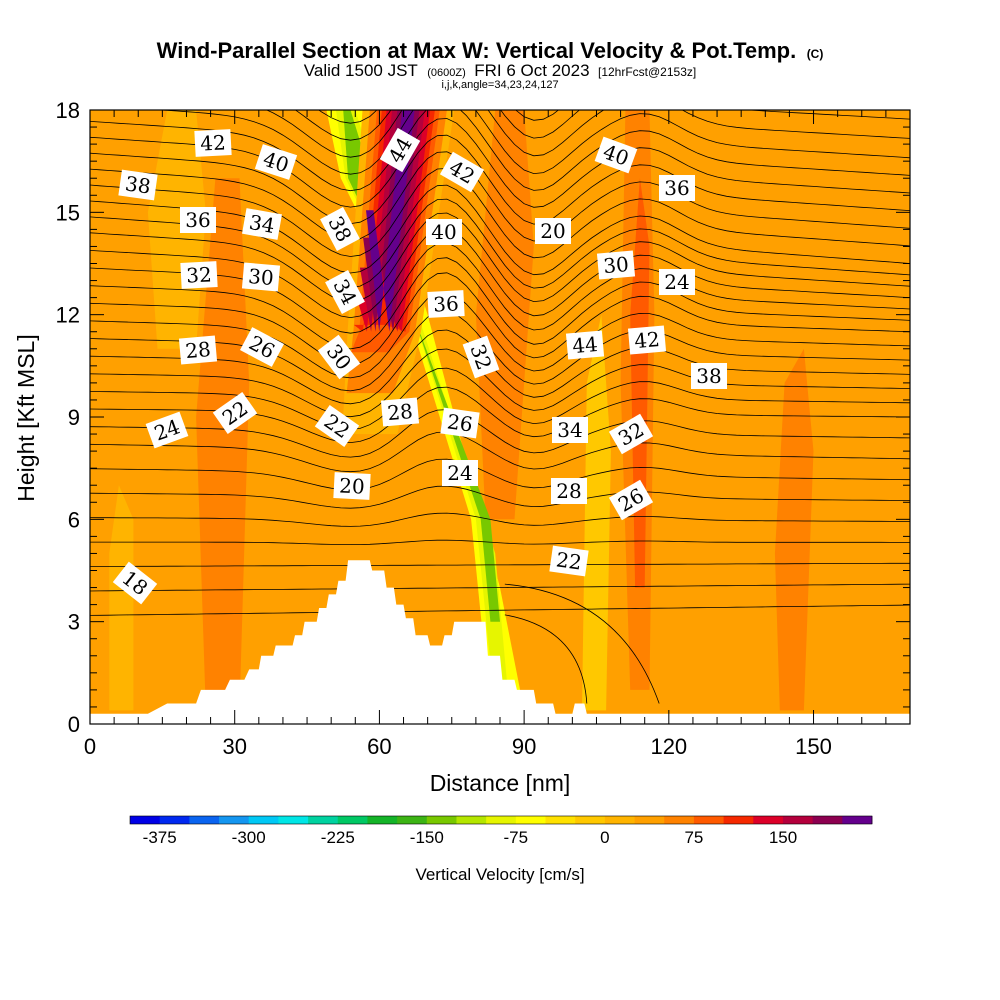 Image resolution: width=1000 pixels, height=1000 pixels. I want to click on theta-contour-label: 44, so click(585, 345).